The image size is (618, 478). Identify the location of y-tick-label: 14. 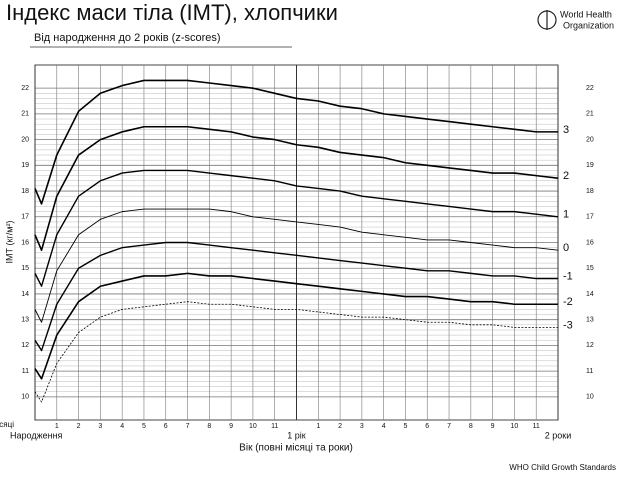
(25, 294).